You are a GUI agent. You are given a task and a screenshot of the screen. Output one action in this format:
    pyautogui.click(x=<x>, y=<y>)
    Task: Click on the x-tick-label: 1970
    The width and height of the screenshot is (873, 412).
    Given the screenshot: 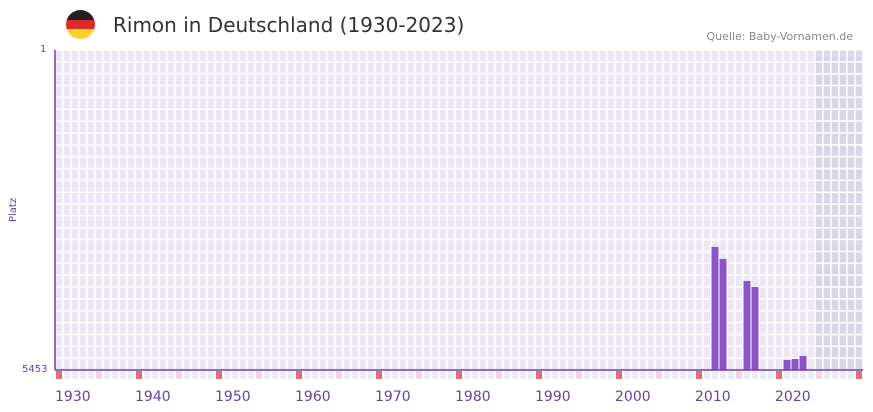 What is the action you would take?
    pyautogui.click(x=393, y=397)
    